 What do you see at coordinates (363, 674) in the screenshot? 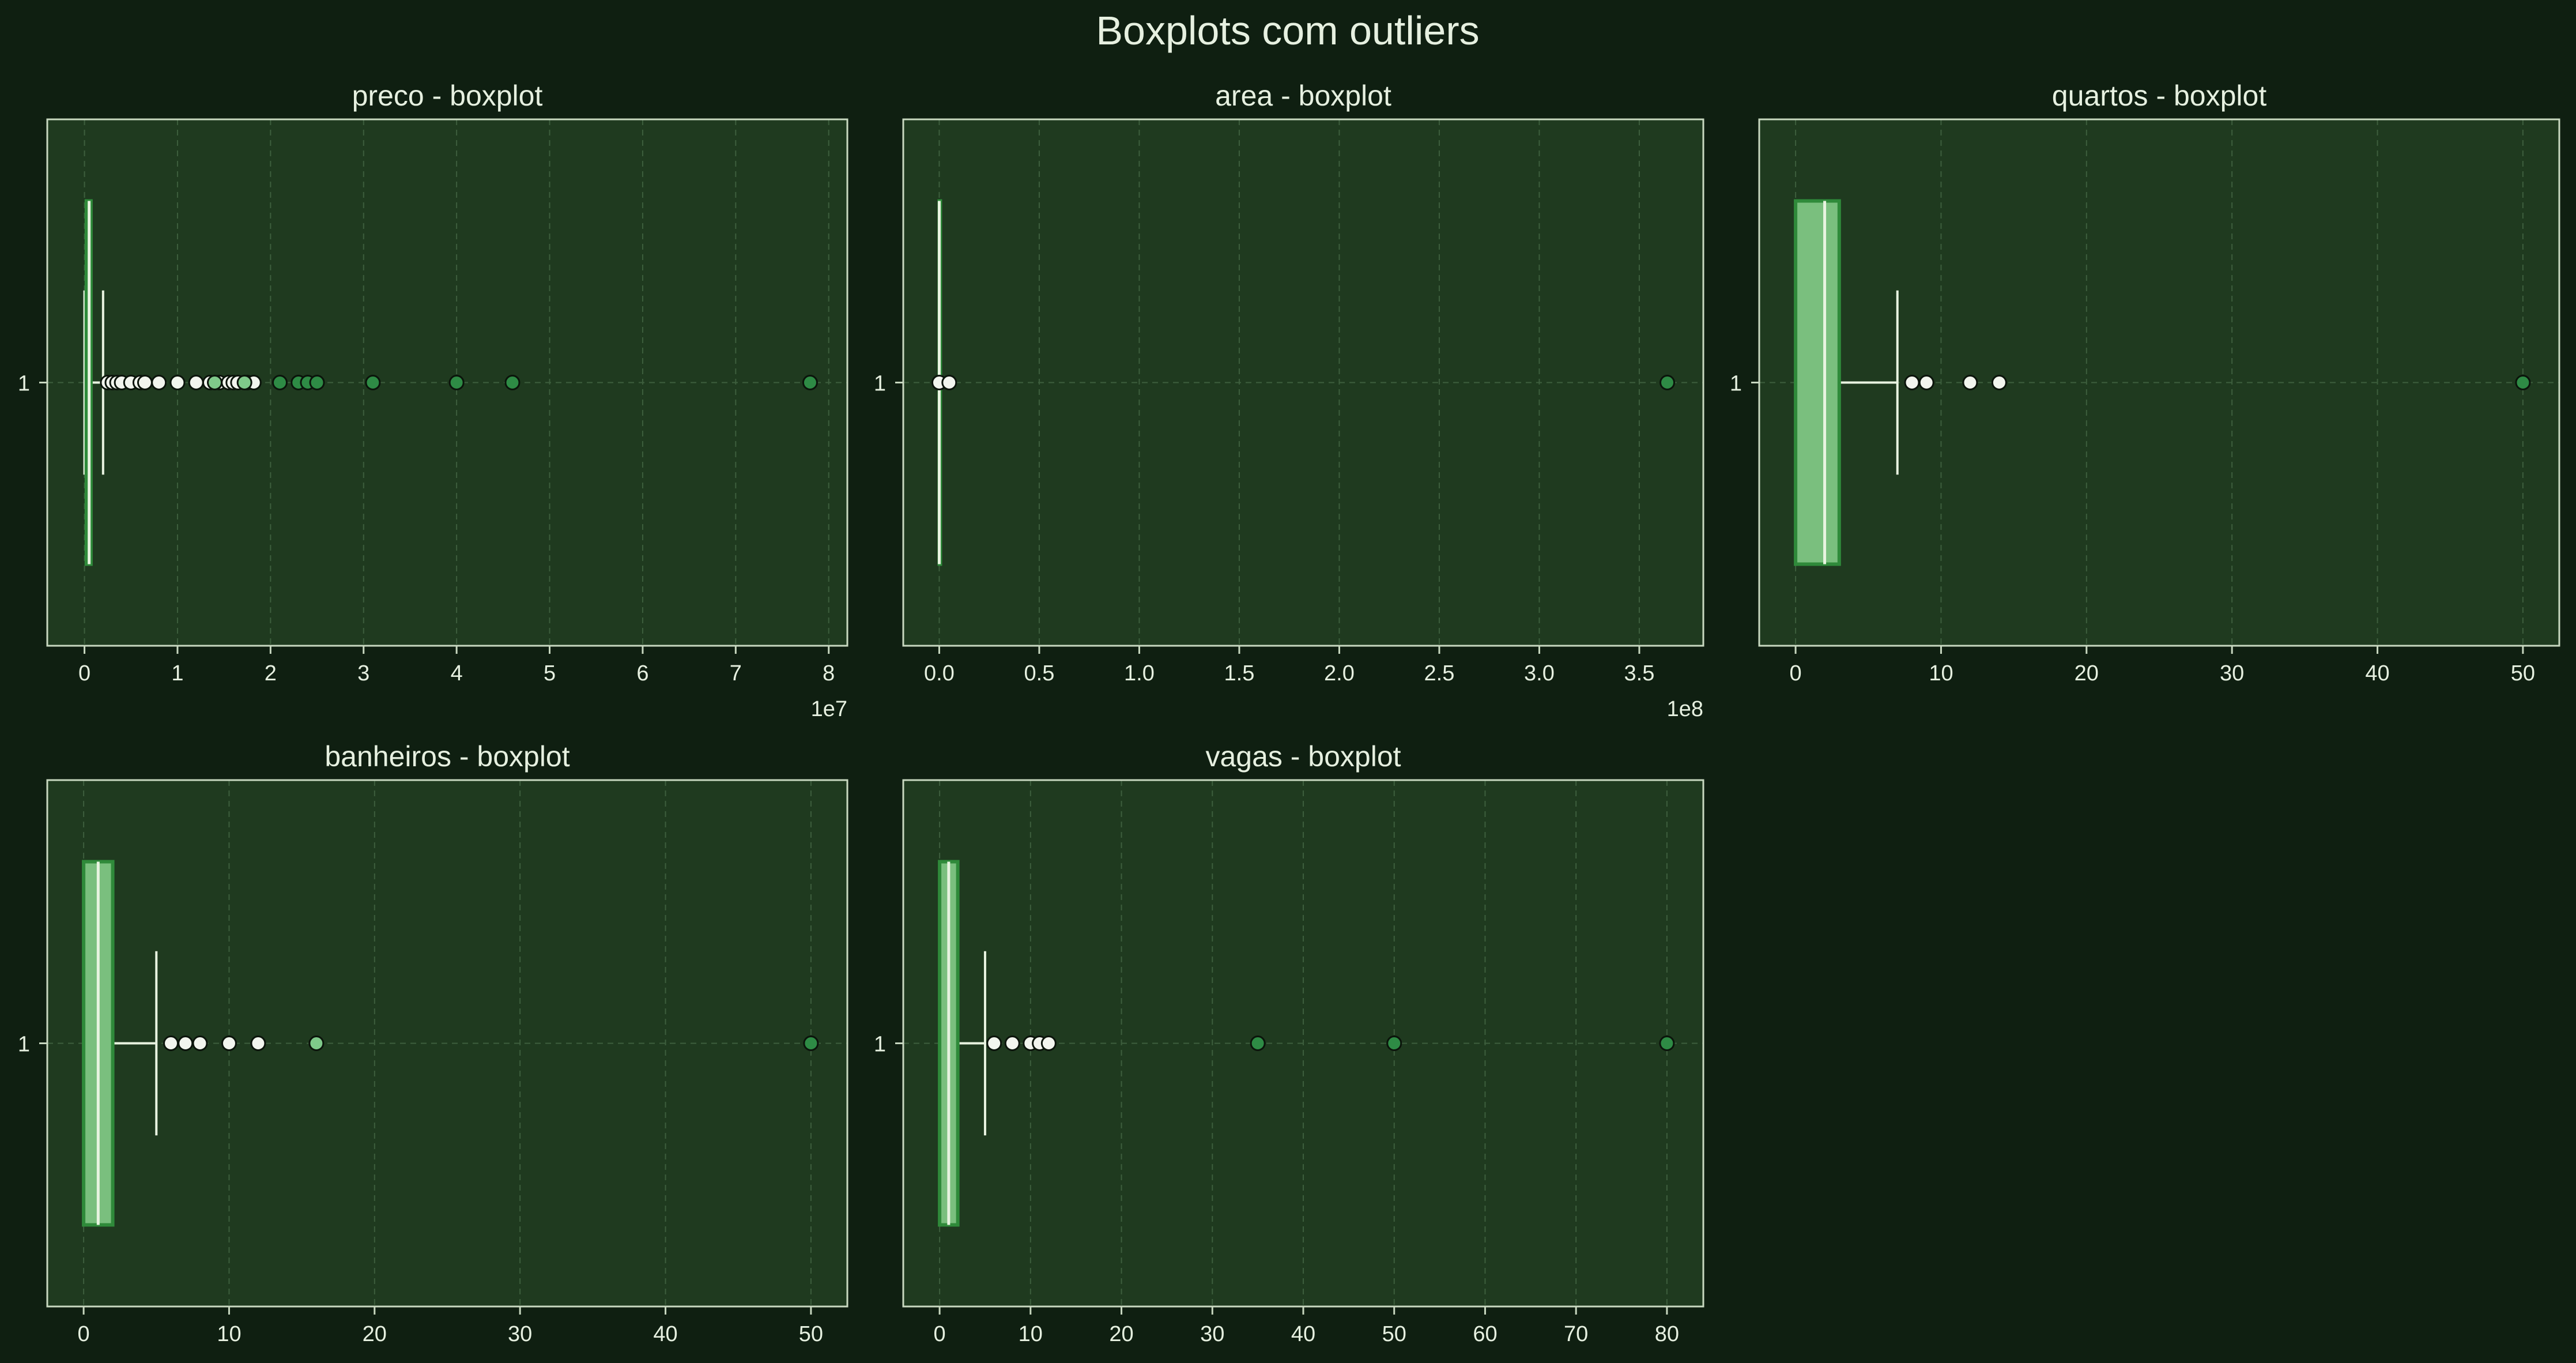
I see `x-tick-label: 3` at bounding box center [363, 674].